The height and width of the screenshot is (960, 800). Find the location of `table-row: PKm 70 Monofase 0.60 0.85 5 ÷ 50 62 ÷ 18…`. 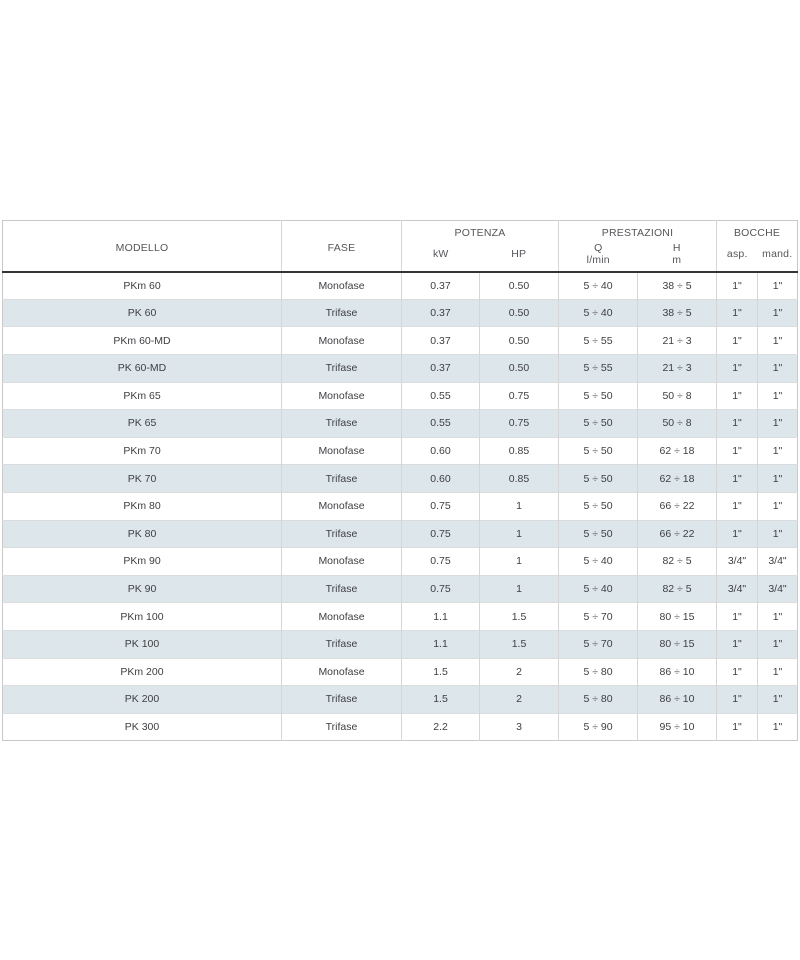

table-row: PKm 70 Monofase 0.60 0.85 5 ÷ 50 62 ÷ 18… is located at coordinates (400, 450).